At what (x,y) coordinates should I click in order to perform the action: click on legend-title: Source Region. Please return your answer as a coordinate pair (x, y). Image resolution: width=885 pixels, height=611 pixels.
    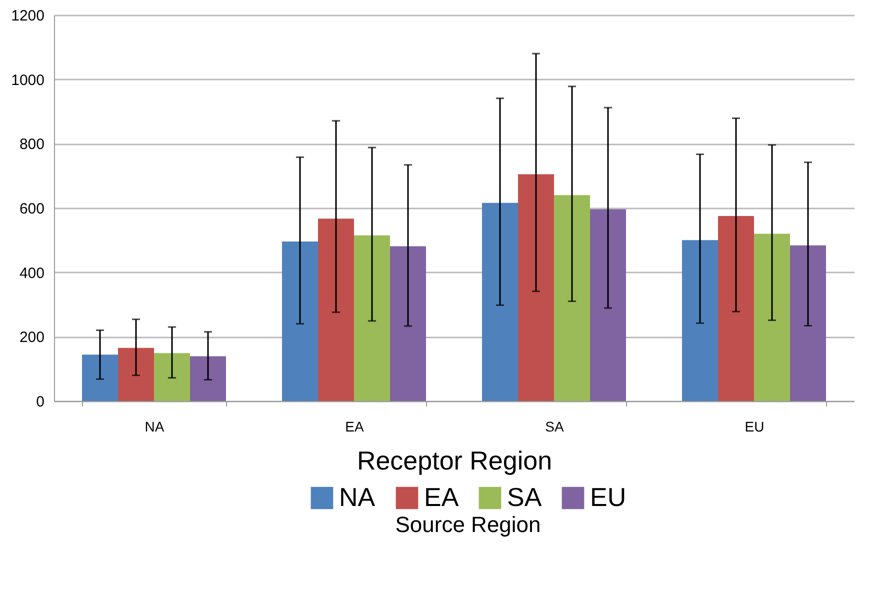
    Looking at the image, I should click on (468, 524).